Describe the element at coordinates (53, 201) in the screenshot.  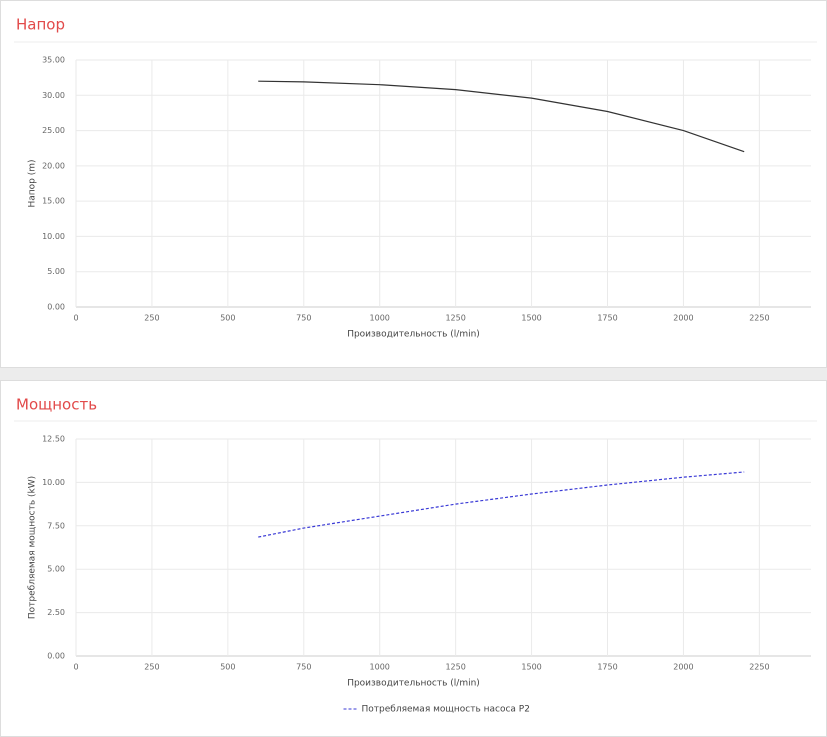
I see `y-tick-label: 15.00` at that location.